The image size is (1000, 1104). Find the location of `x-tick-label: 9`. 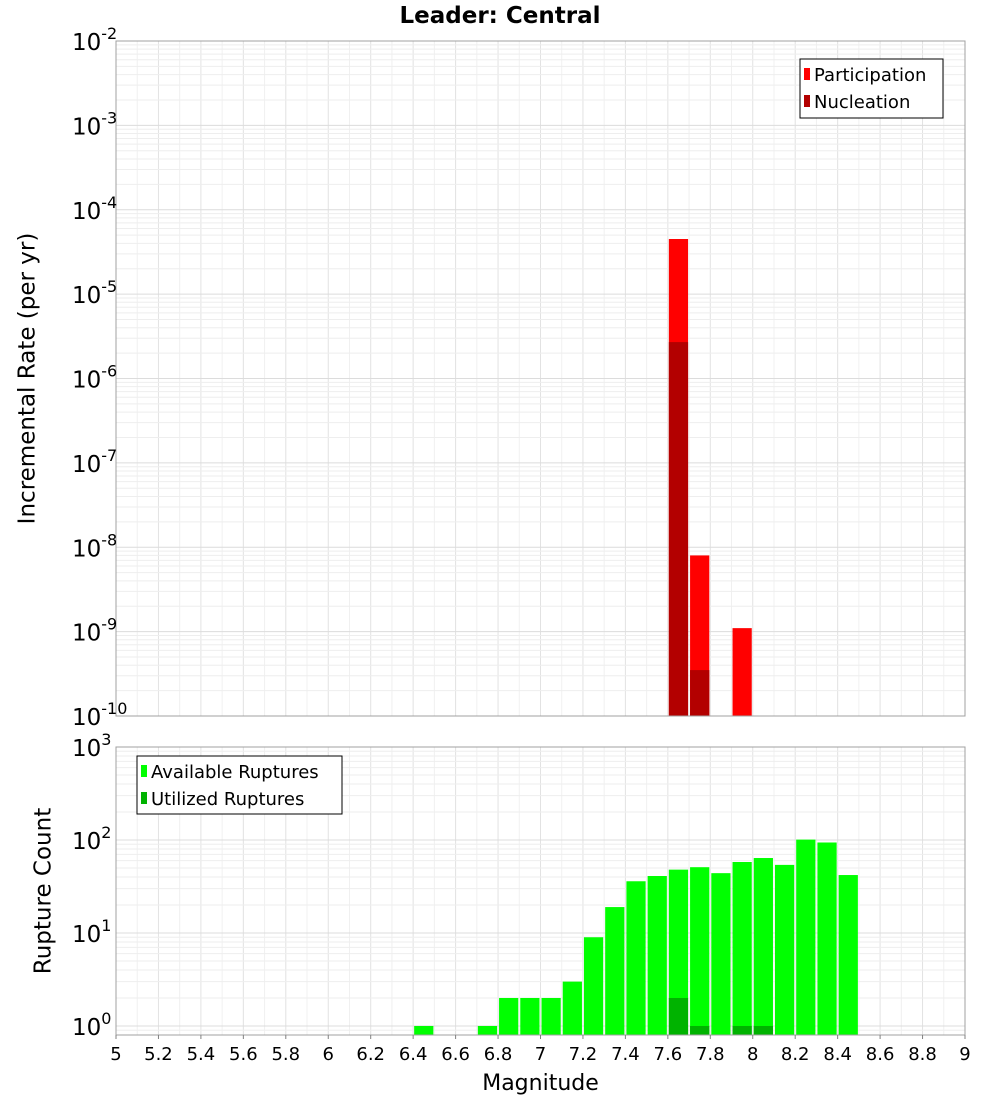

x-tick-label: 9 is located at coordinates (964, 1054).